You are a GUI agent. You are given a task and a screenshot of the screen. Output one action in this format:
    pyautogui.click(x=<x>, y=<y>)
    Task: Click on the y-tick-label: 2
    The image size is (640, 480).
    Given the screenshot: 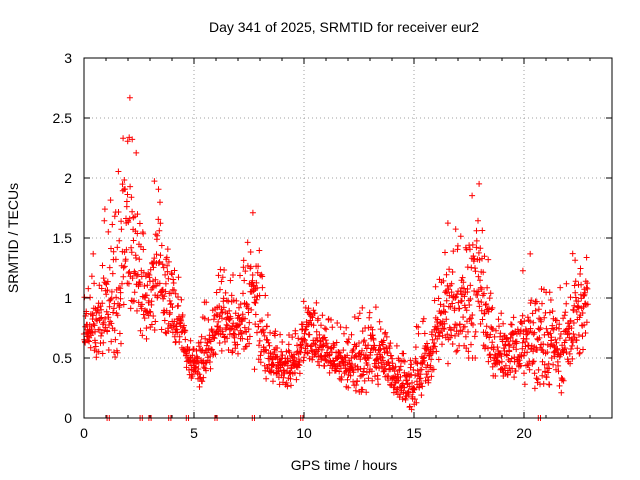 What is the action you would take?
    pyautogui.click(x=68, y=178)
    